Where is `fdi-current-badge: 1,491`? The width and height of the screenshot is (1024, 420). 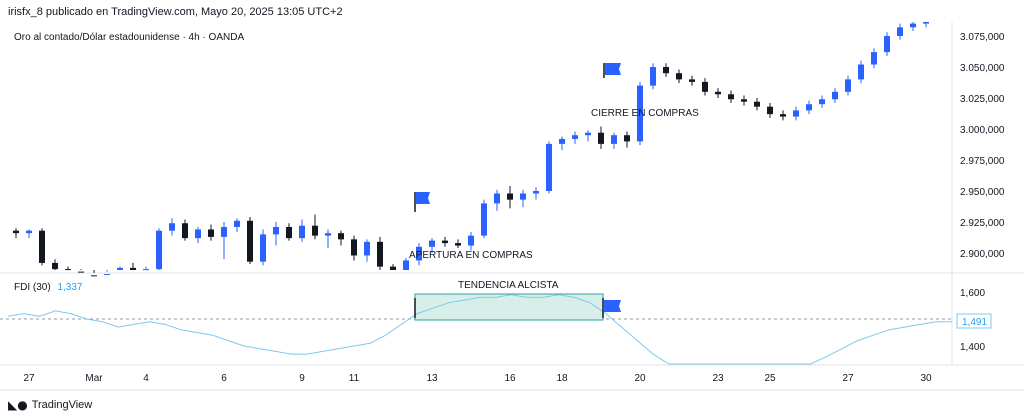 fdi-current-badge: 1,491 is located at coordinates (974, 321).